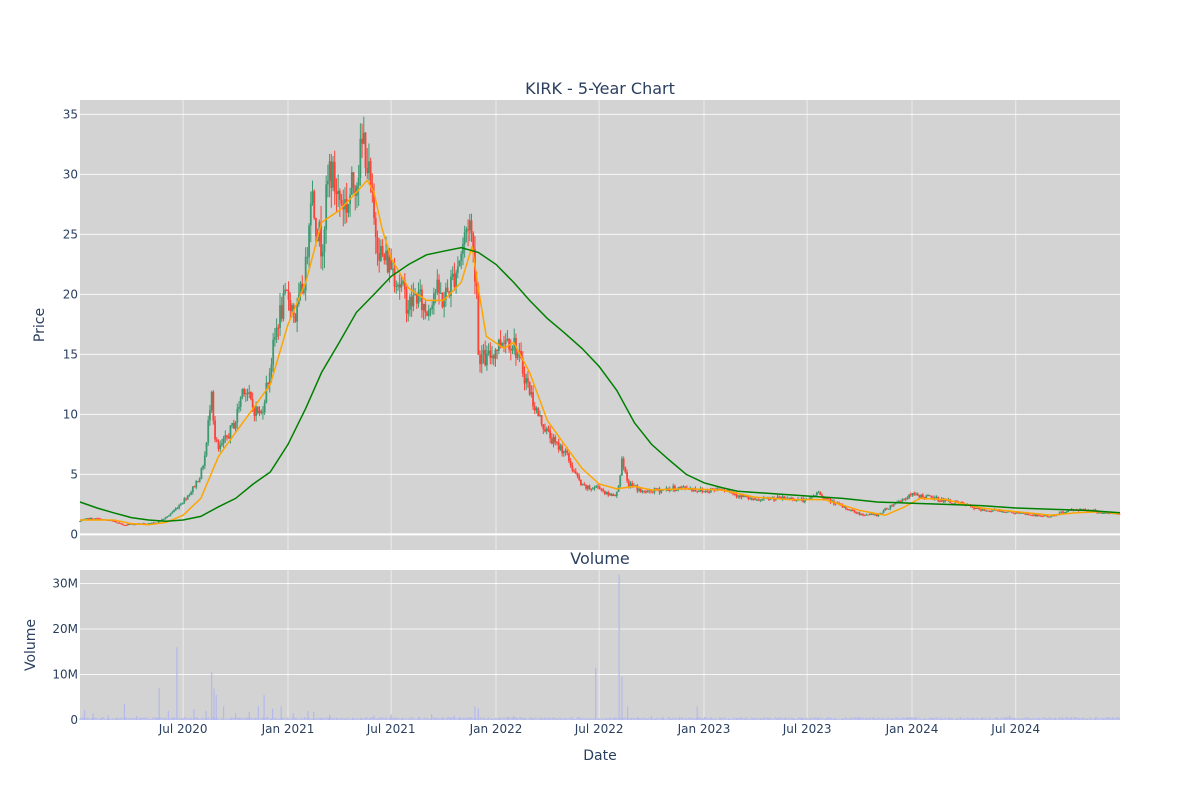 The image size is (1200, 800). I want to click on price-y-tick-label: 30, so click(70, 174).